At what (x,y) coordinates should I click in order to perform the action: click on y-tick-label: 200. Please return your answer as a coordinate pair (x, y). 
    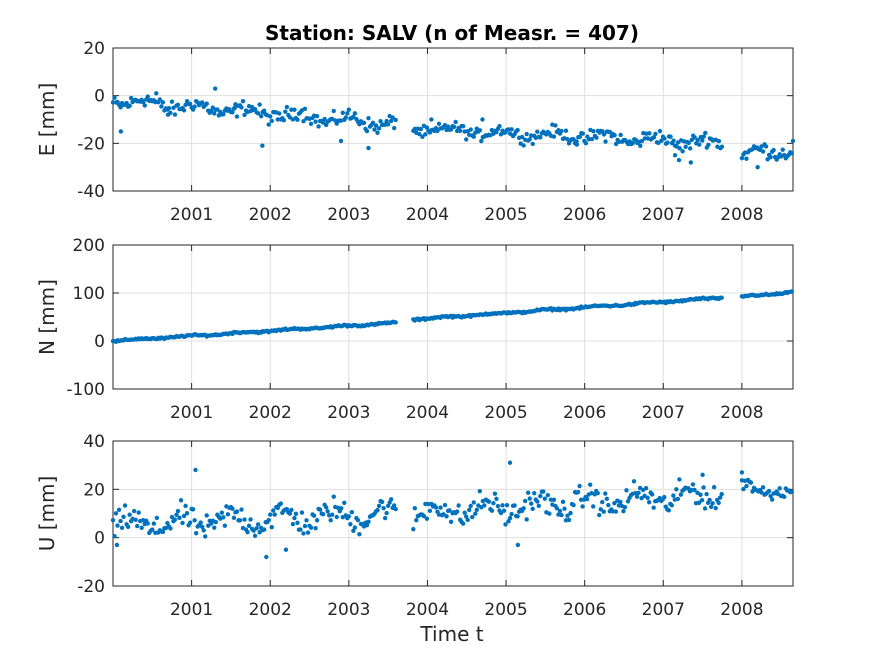
    Looking at the image, I should click on (89, 246).